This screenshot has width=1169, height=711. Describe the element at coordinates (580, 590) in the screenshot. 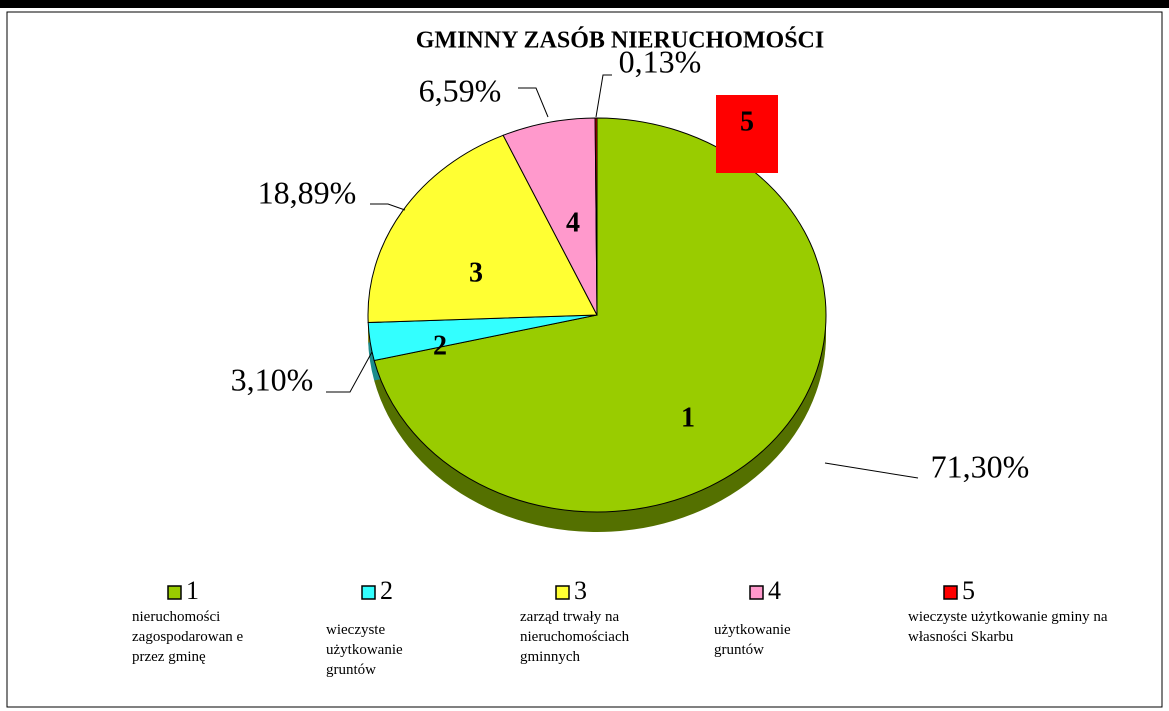

I see `legend-label: 3` at that location.